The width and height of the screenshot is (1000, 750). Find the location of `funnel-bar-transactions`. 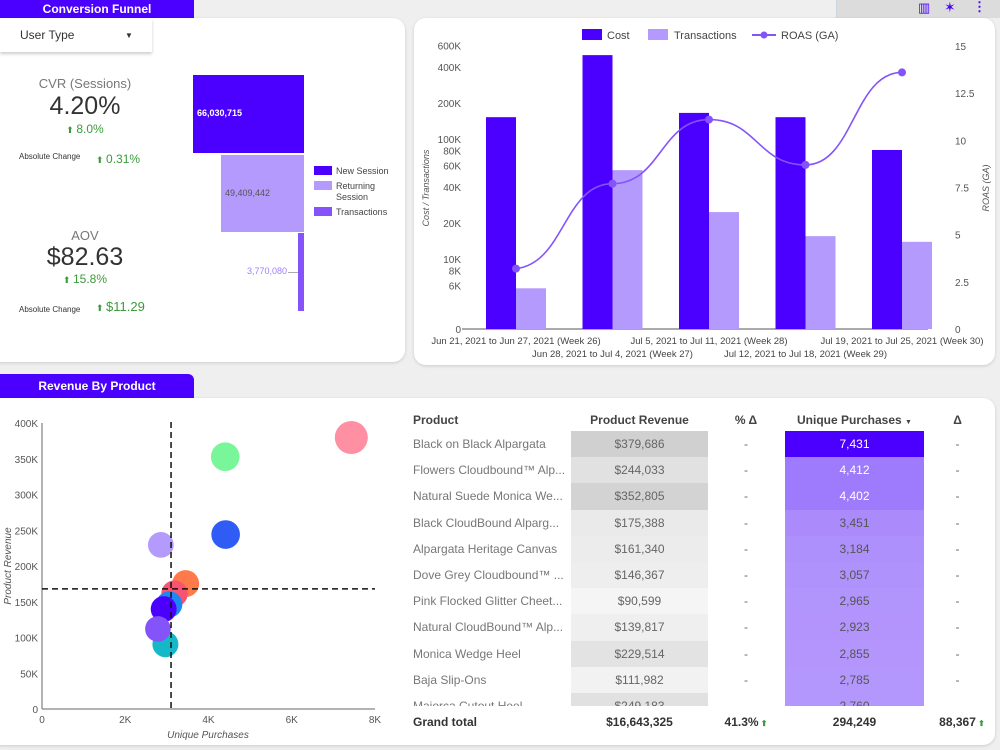

funnel-bar-transactions is located at coordinates (301, 272).